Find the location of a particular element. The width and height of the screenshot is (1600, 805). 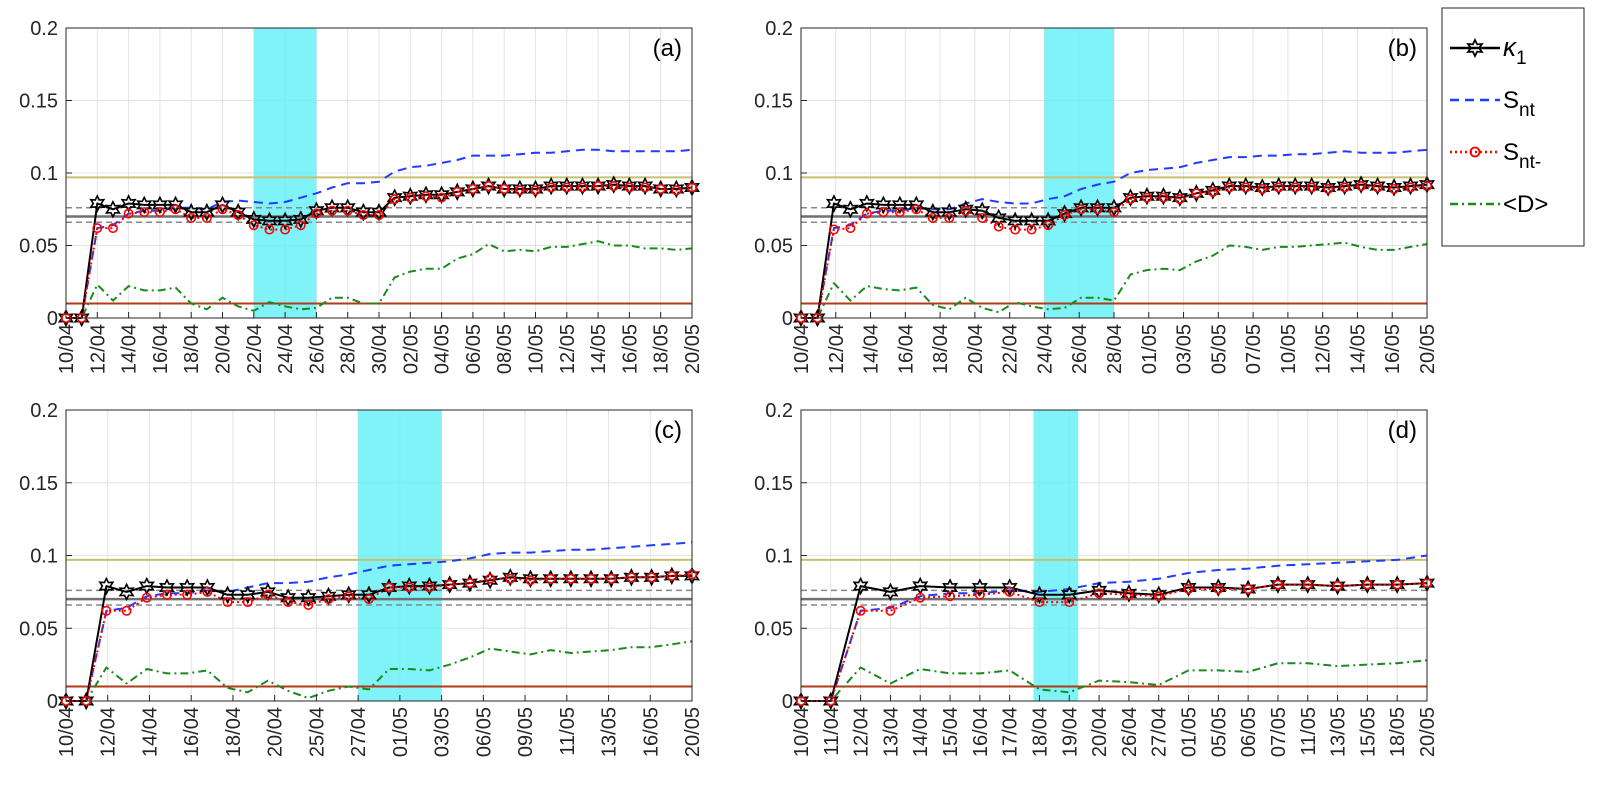

x-tick-label: 13/04 is located at coordinates (891, 732).